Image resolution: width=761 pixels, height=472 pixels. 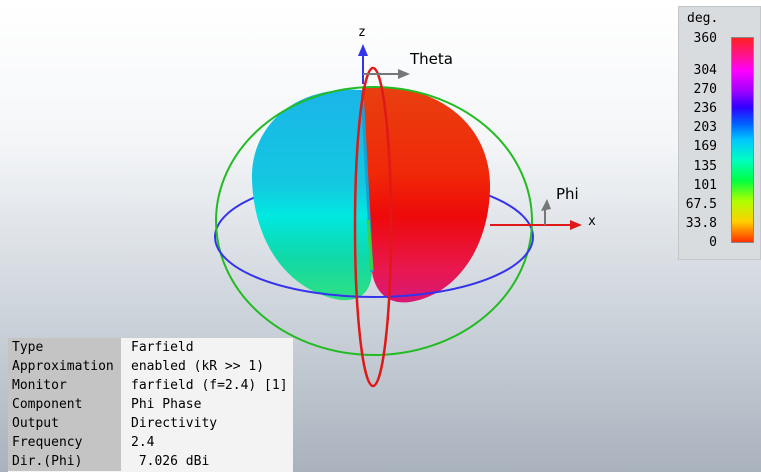 What do you see at coordinates (162, 347) in the screenshot?
I see `info-value: Farfield` at bounding box center [162, 347].